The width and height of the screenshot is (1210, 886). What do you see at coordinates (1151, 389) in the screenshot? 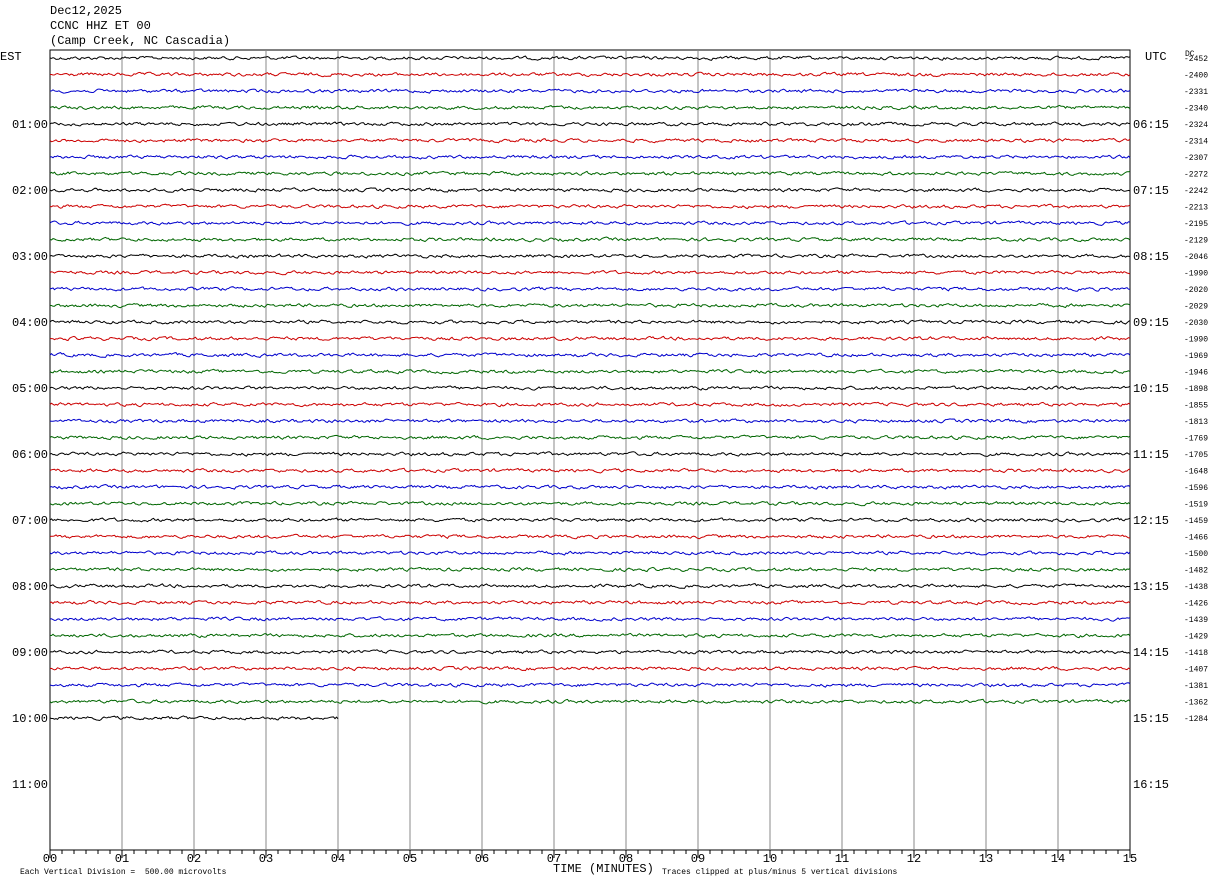
I see `utc-label: 10:15` at bounding box center [1151, 389].